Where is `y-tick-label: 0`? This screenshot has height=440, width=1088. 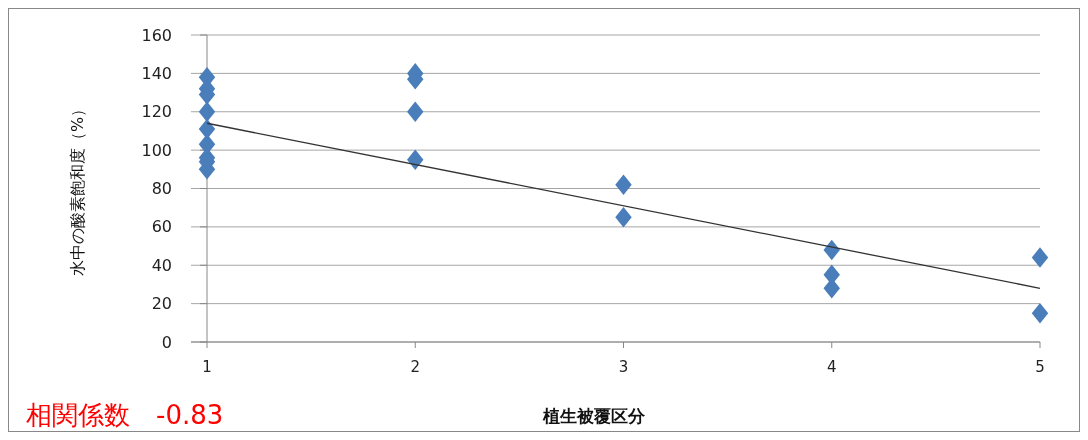 y-tick-label: 0 is located at coordinates (166, 342).